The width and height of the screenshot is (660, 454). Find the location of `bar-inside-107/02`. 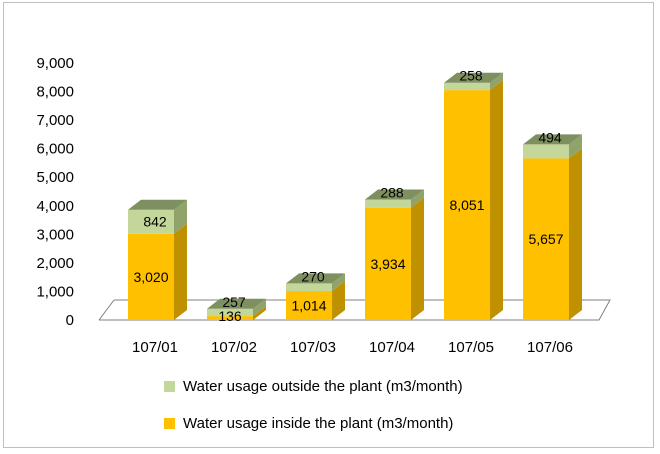

bar-inside-107/02 is located at coordinates (230, 318).